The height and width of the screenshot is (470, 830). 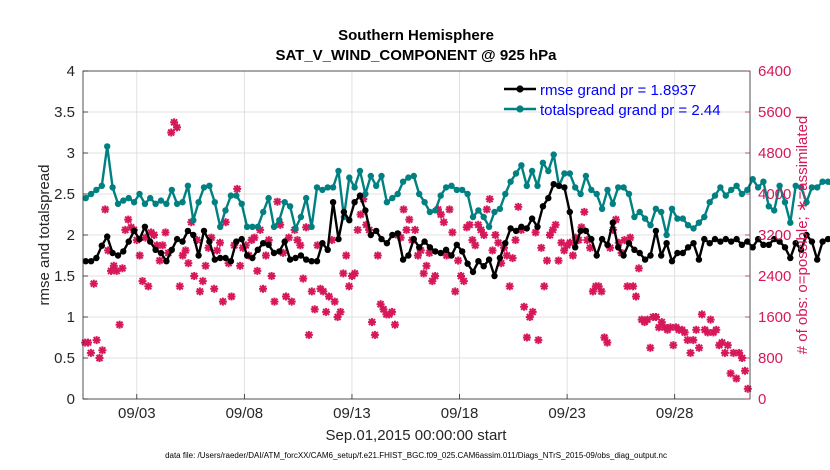 I want to click on x-axis: 09/03 09/08 09/13 09/18 09/23 09/28, so click(x=405, y=408).